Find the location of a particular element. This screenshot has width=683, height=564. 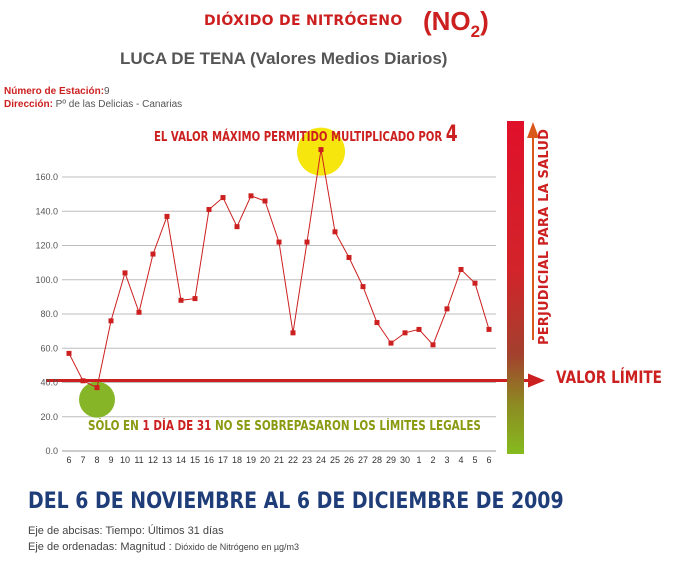

x-tick-label: 29 is located at coordinates (391, 460).